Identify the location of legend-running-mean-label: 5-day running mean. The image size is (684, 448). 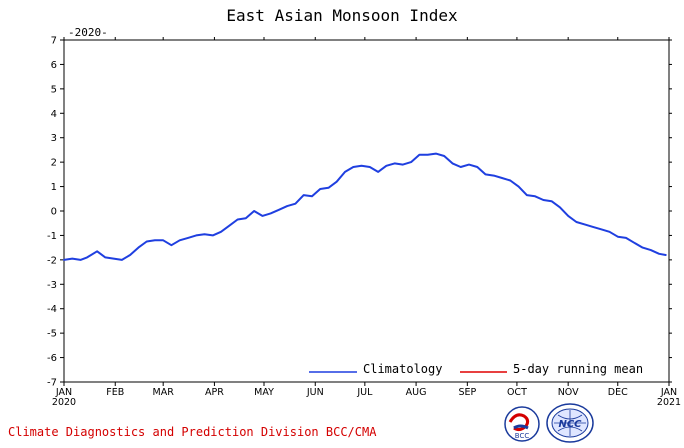
(578, 369).